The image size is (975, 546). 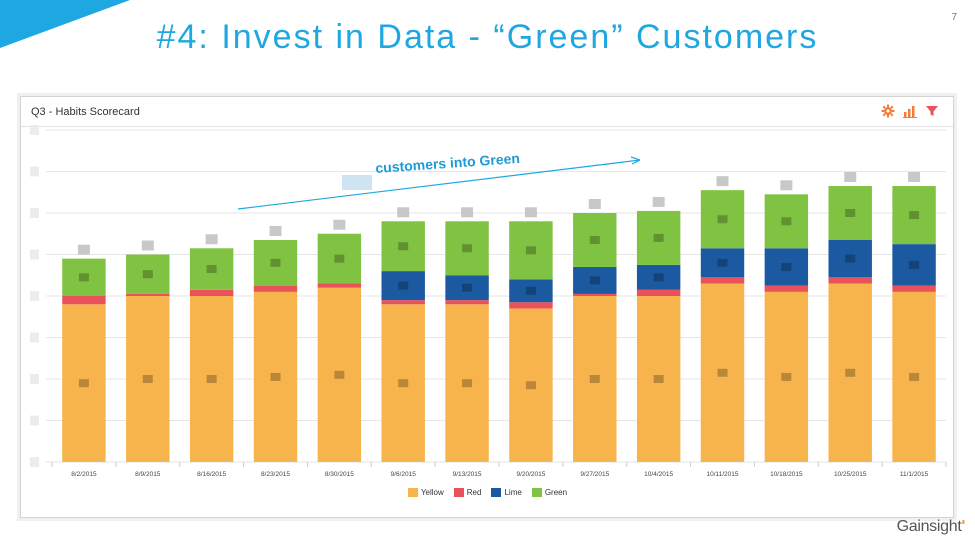 What do you see at coordinates (594, 474) in the screenshot?
I see `x-tick-label: 9/27/2015` at bounding box center [594, 474].